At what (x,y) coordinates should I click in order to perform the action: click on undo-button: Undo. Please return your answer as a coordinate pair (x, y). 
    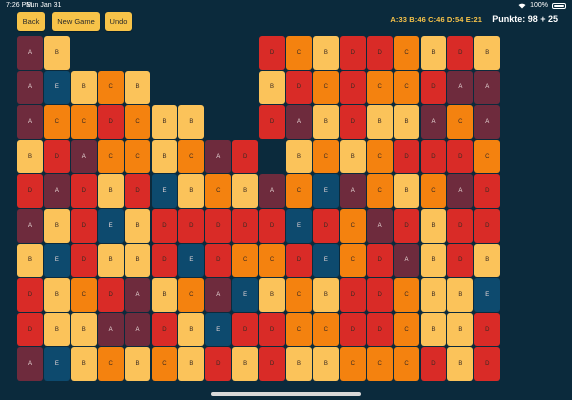
    Looking at the image, I should click on (118, 21).